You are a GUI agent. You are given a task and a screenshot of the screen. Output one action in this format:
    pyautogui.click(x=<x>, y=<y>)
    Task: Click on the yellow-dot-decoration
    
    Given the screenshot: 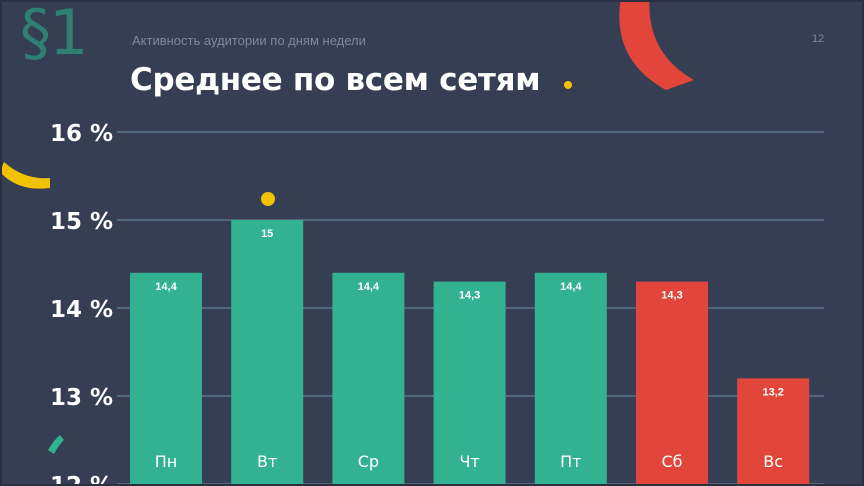 What is the action you would take?
    pyautogui.click(x=568, y=85)
    